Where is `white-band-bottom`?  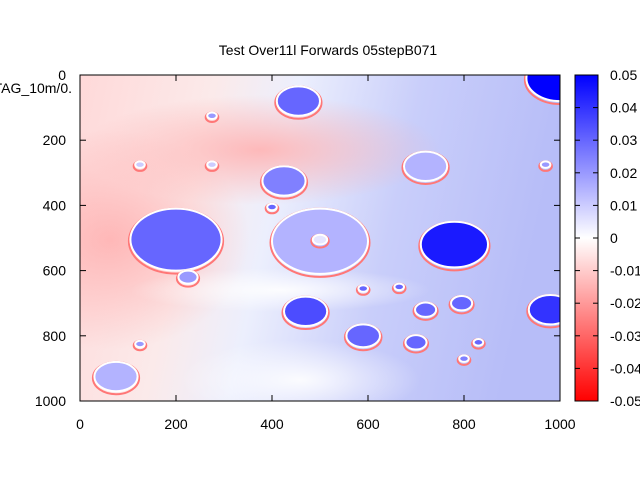
white-band-bottom is located at coordinates (300, 370).